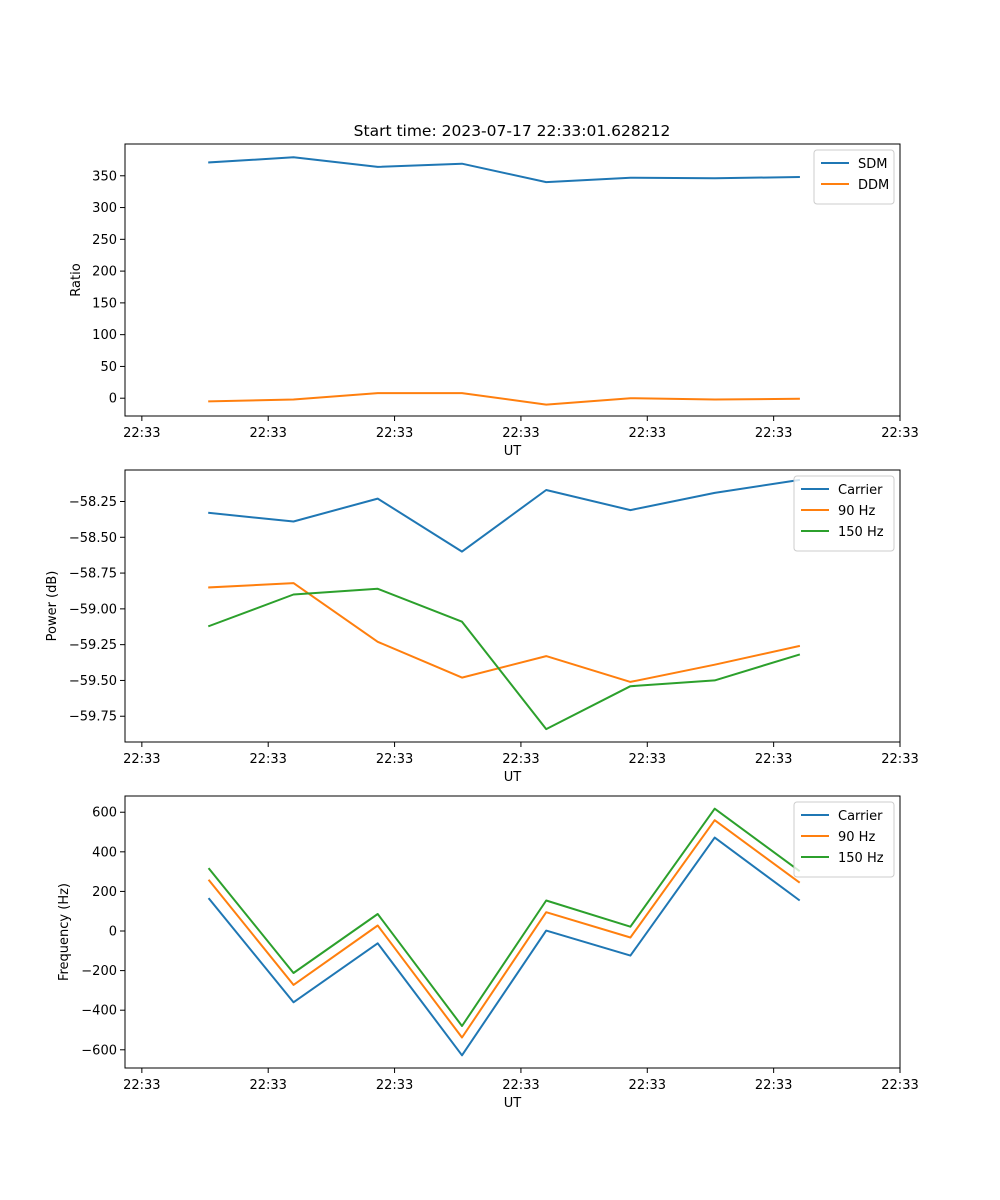  Describe the element at coordinates (93, 574) in the screenshot. I see `y-tick-label: −58.75` at that location.